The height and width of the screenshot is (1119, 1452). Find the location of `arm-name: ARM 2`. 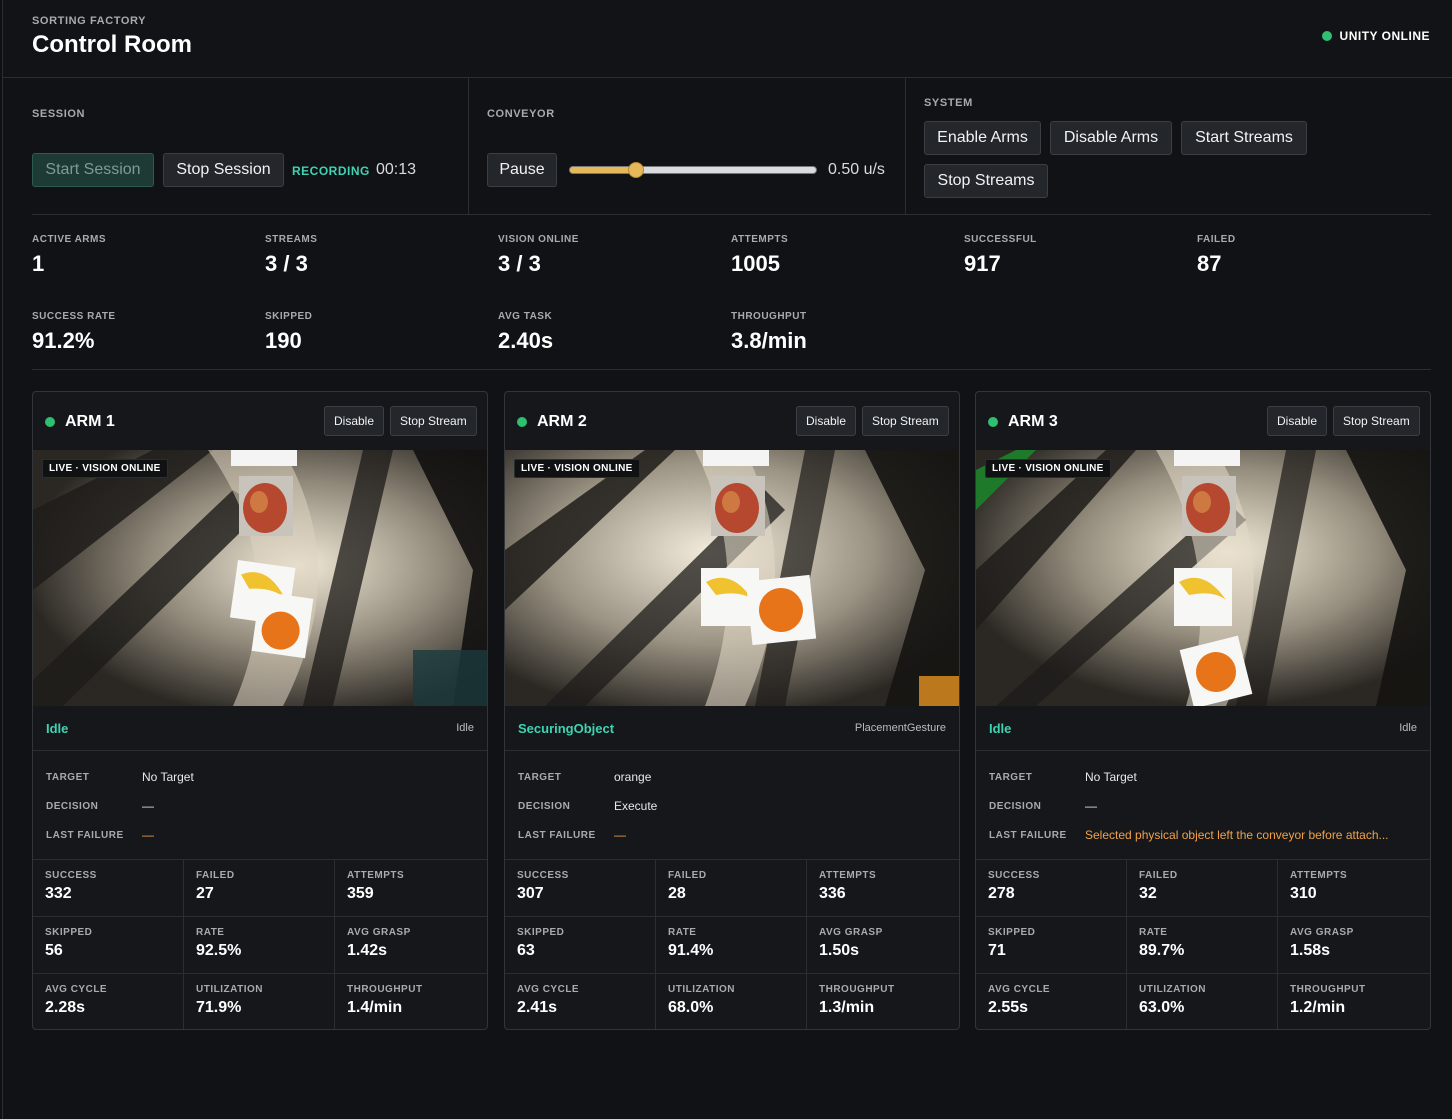

arm-name: ARM 2 is located at coordinates (562, 421).